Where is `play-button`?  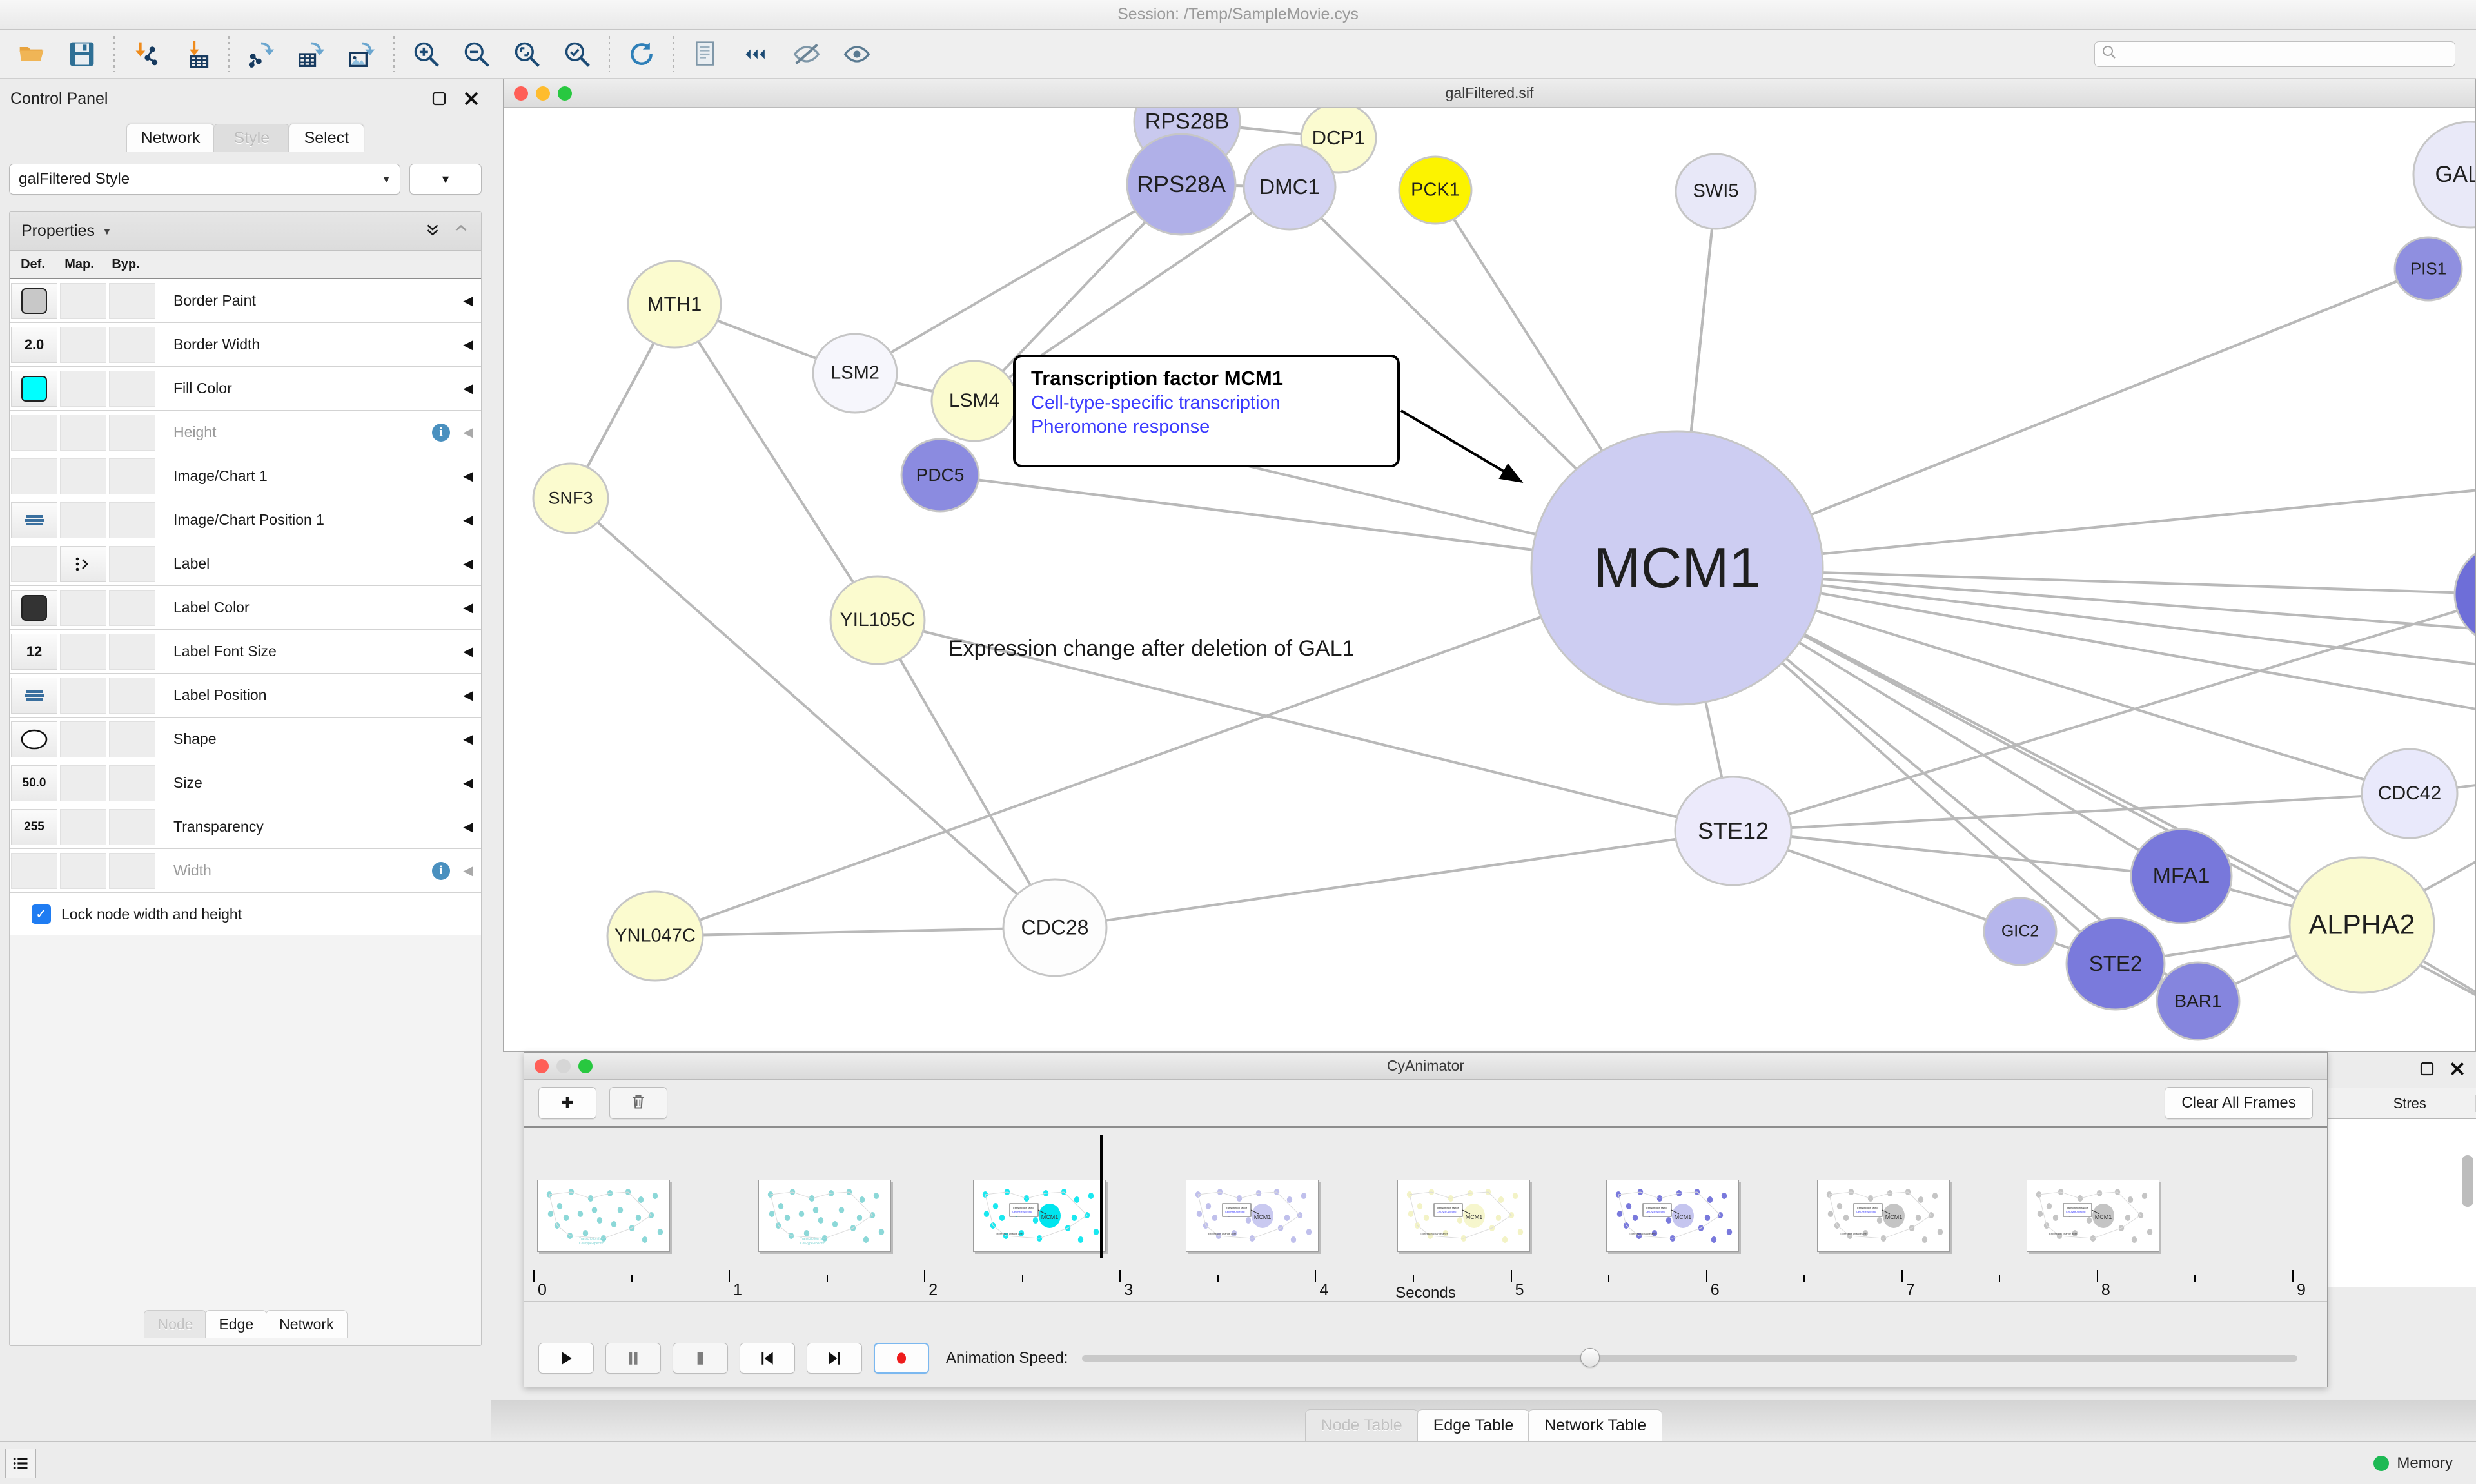 play-button is located at coordinates (566, 1358).